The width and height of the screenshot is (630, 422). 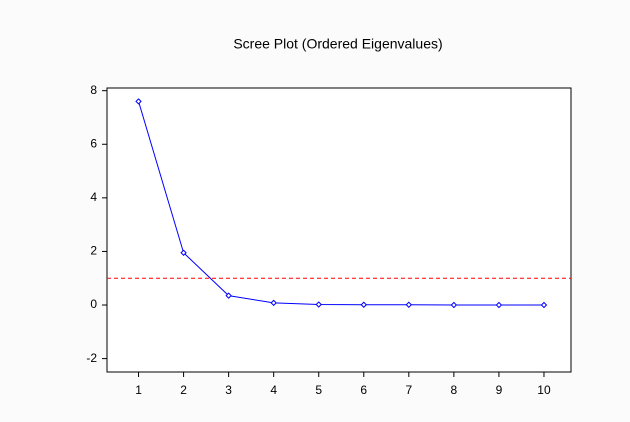 I want to click on x-tick-label: 2, so click(x=183, y=390).